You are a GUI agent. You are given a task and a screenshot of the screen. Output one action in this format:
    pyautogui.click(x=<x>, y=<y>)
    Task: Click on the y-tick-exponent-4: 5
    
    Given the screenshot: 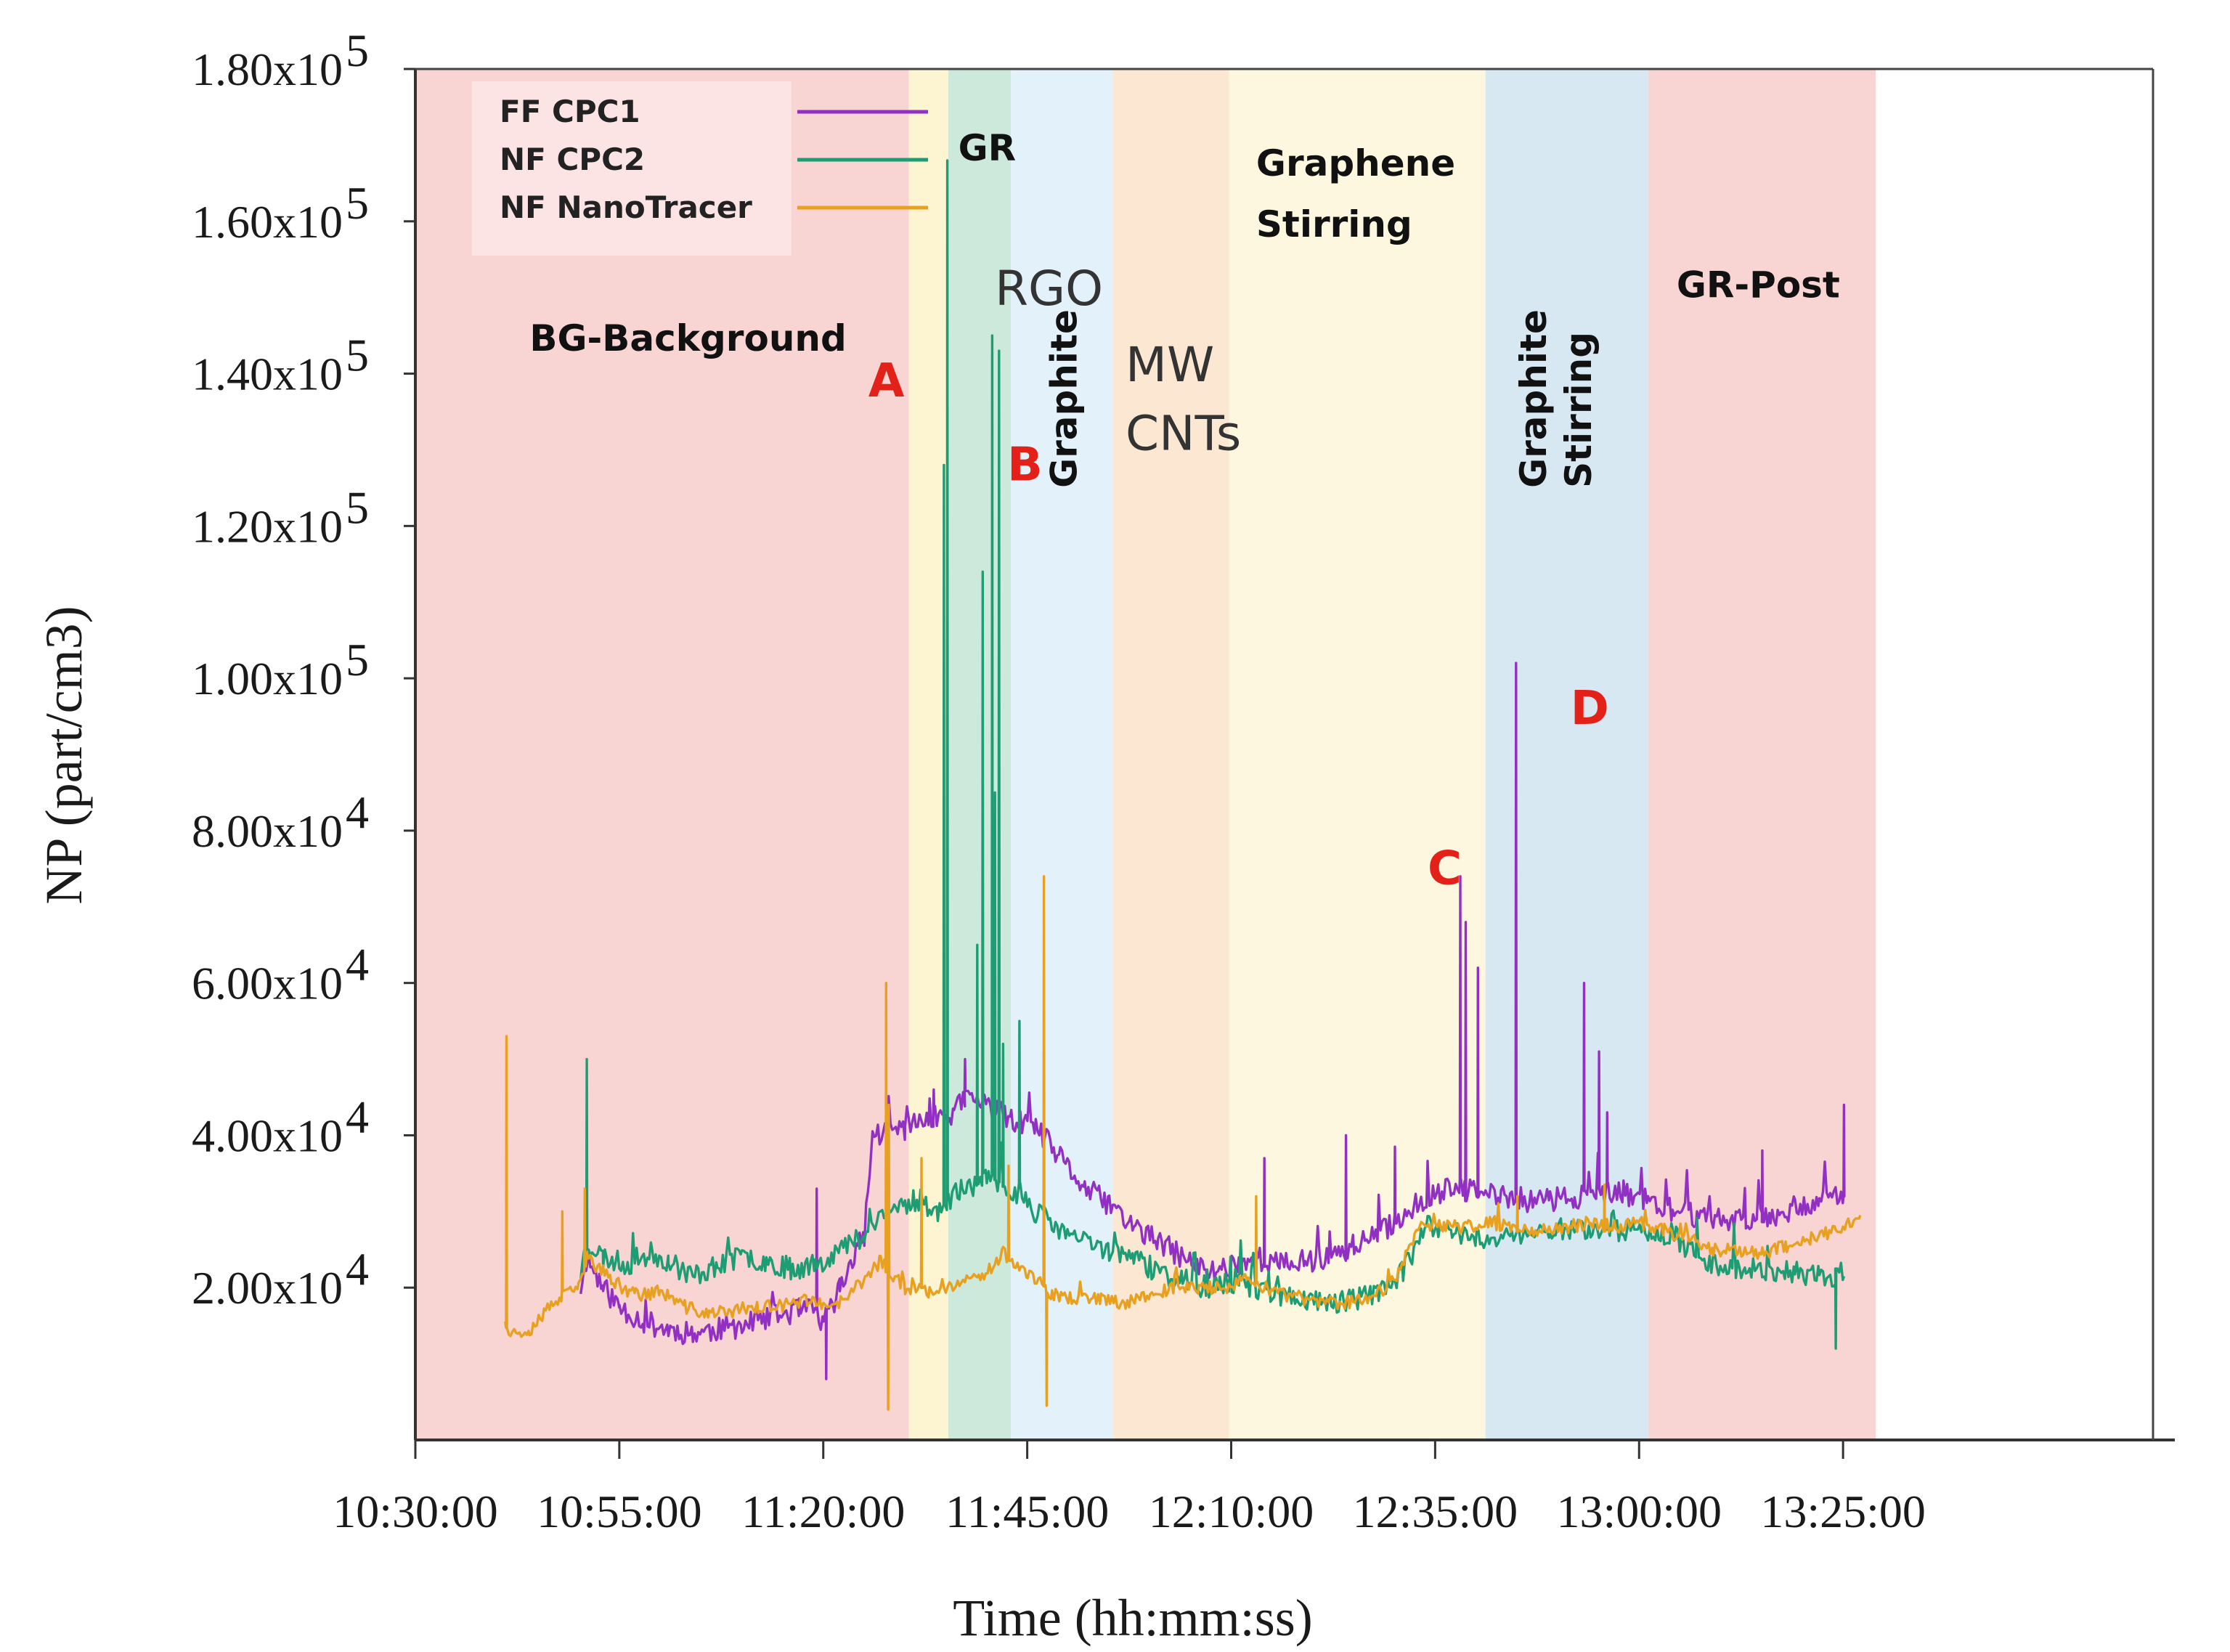 What is the action you would take?
    pyautogui.click(x=357, y=659)
    